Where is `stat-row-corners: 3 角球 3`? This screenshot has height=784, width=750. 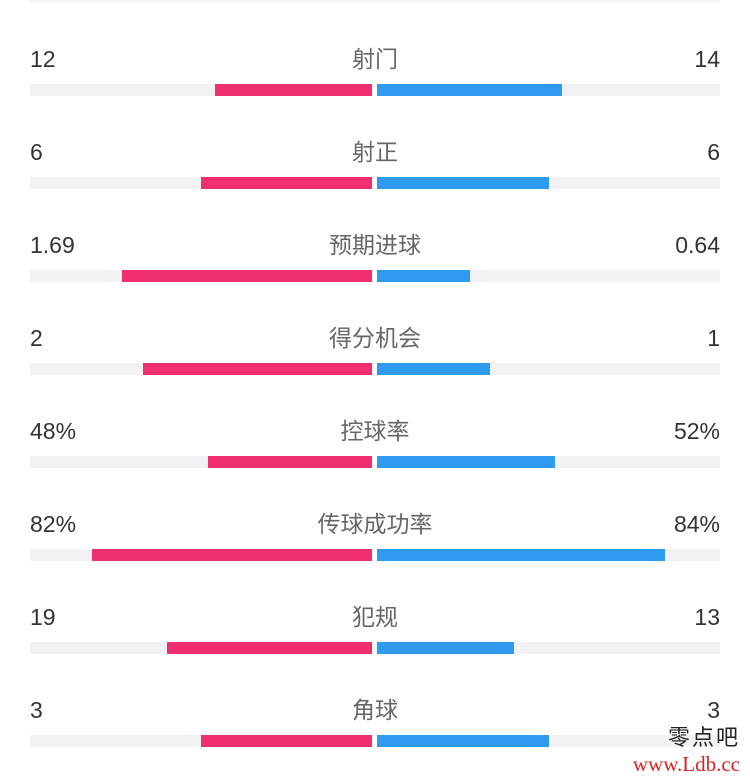
stat-row-corners: 3 角球 3 is located at coordinates (375, 725).